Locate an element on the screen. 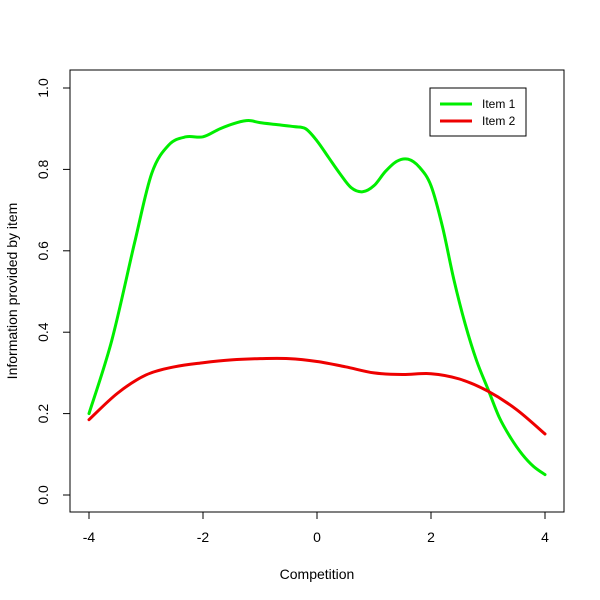 The width and height of the screenshot is (600, 600). legend-box is located at coordinates (478, 112).